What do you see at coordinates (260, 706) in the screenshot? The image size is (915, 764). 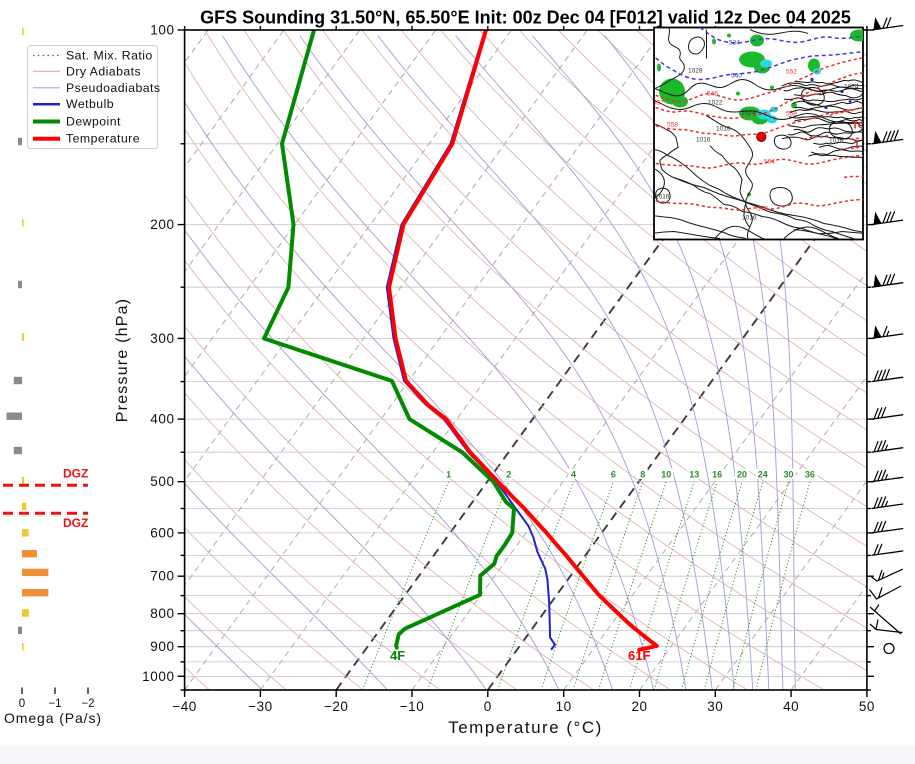 I see `svg-text: −30` at bounding box center [260, 706].